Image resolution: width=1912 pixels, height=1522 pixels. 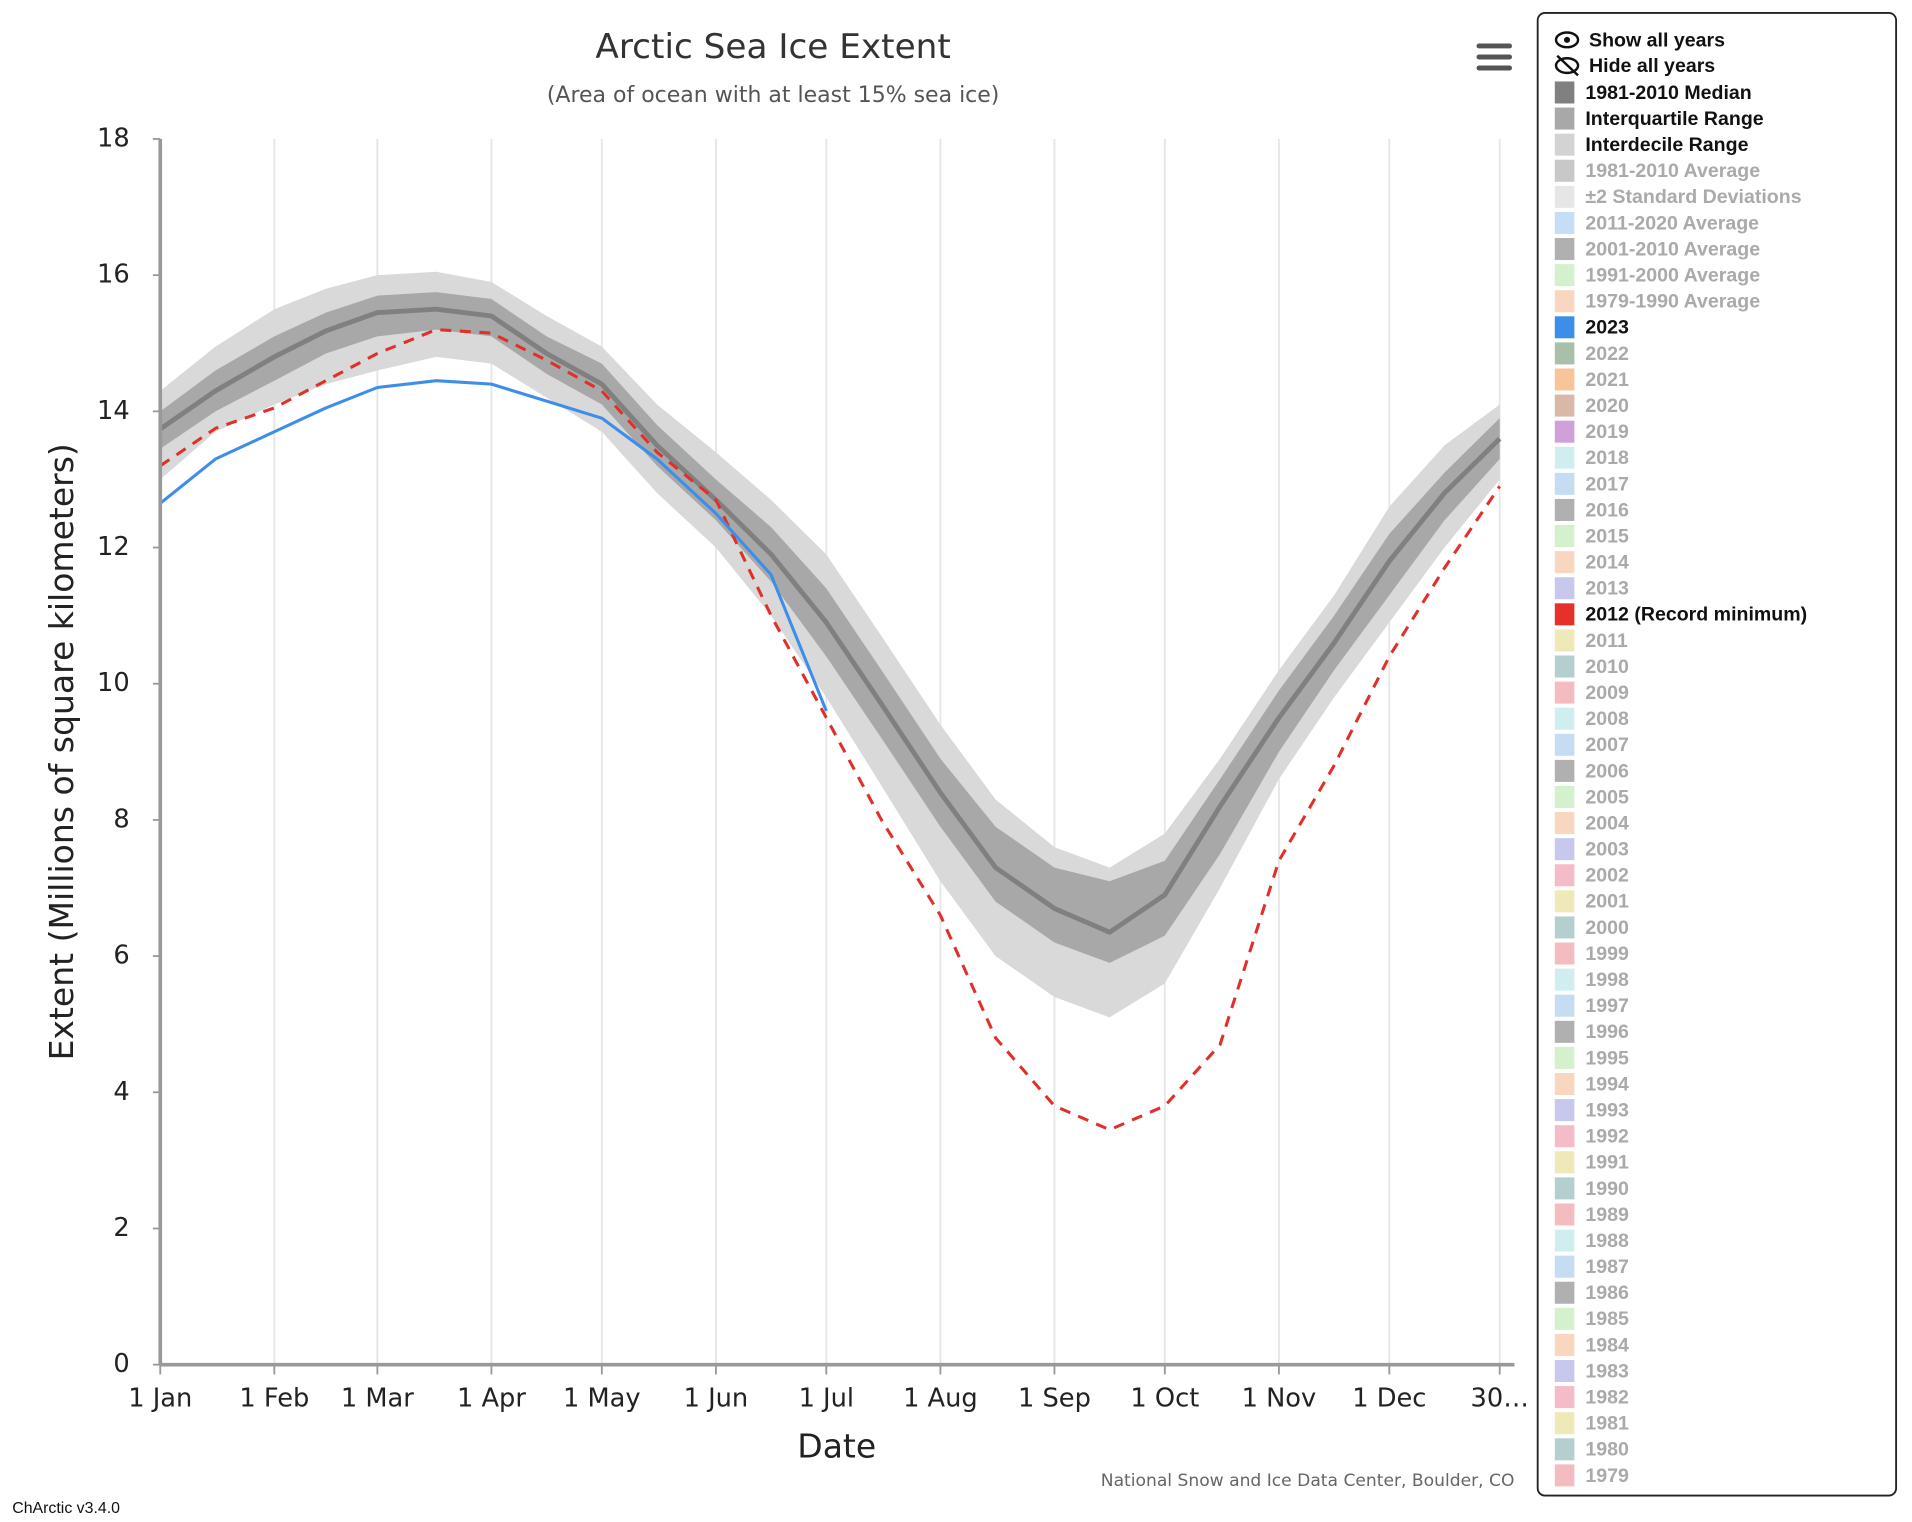 I want to click on legend-item: 1980, so click(x=1591, y=1449).